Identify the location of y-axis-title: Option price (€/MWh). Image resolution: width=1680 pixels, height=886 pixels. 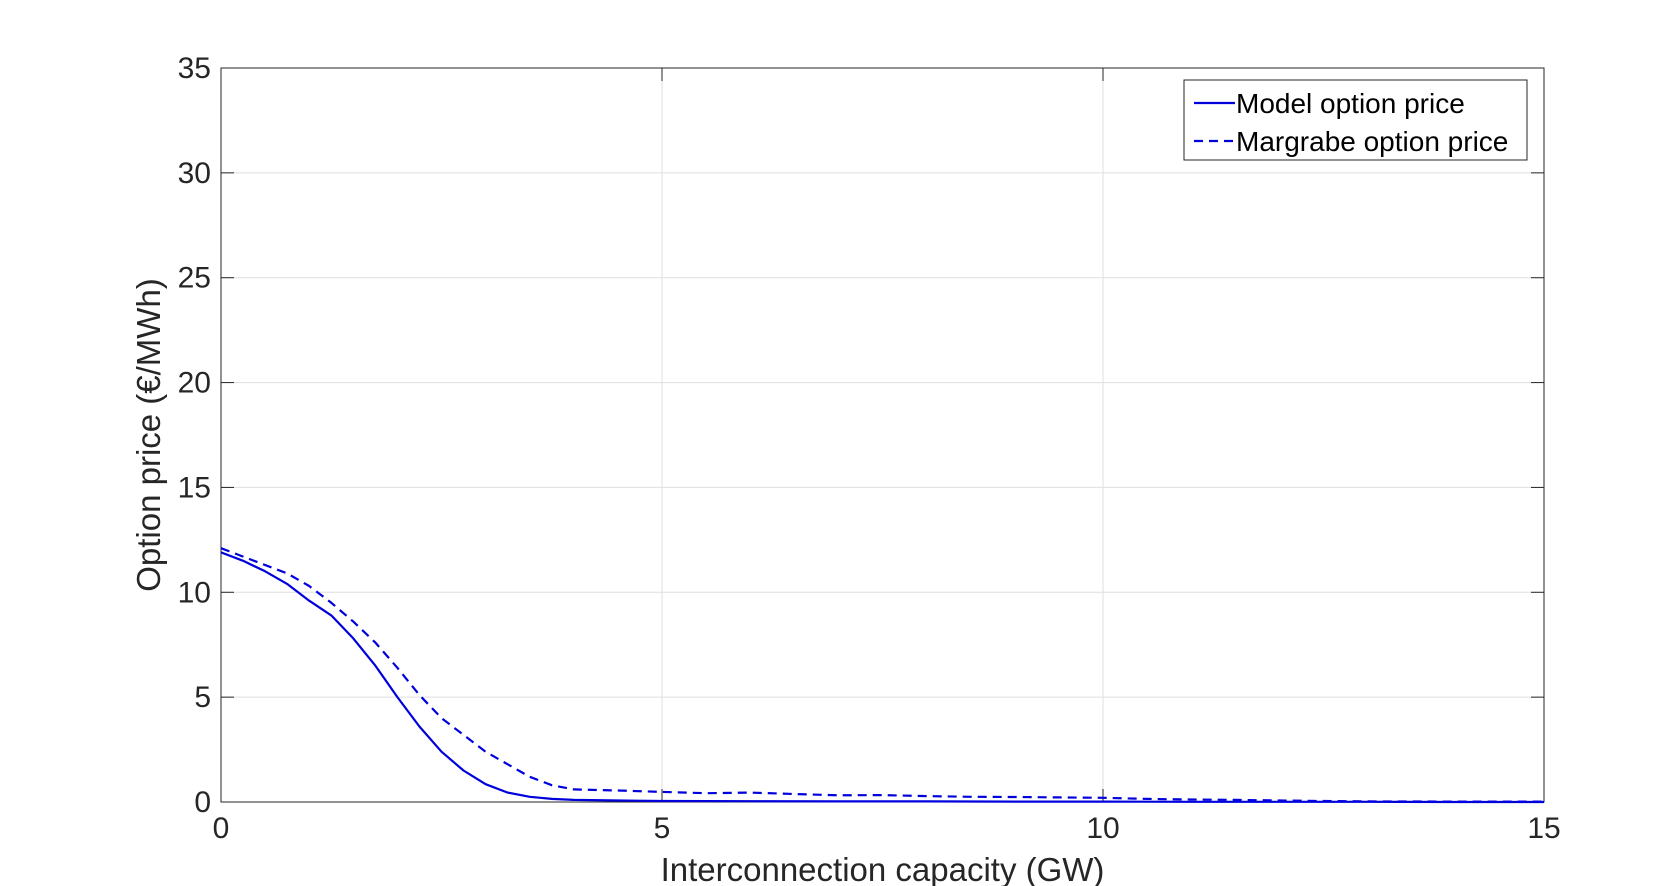
(148, 435).